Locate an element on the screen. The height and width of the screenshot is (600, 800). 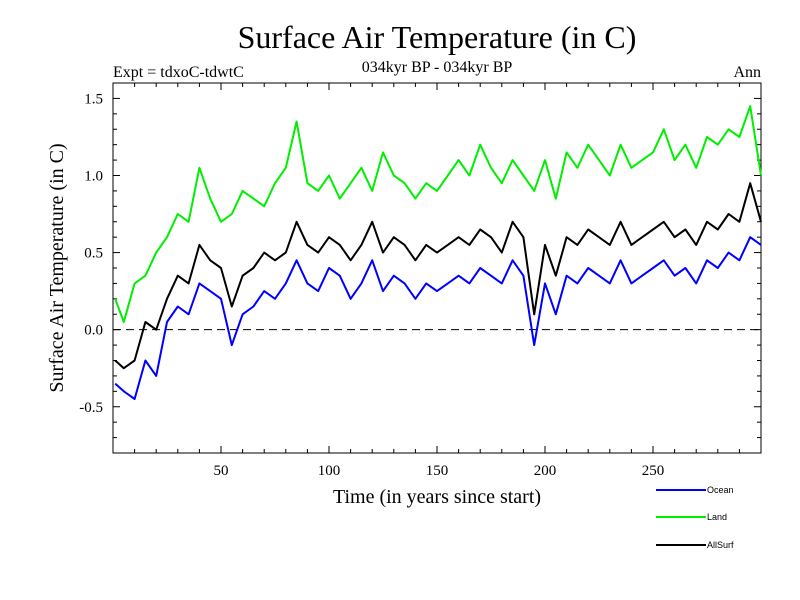
y-axis-label: Surface Air Temperature (in C) is located at coordinates (57, 267).